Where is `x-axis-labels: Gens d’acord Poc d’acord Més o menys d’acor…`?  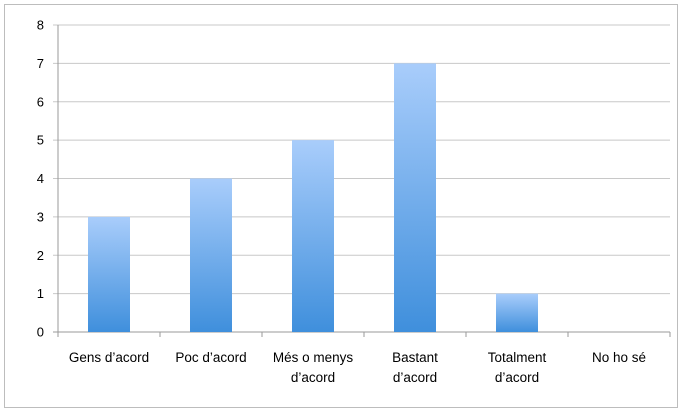 x-axis-labels: Gens d’acord Poc d’acord Més o menys d’acor… is located at coordinates (357, 367).